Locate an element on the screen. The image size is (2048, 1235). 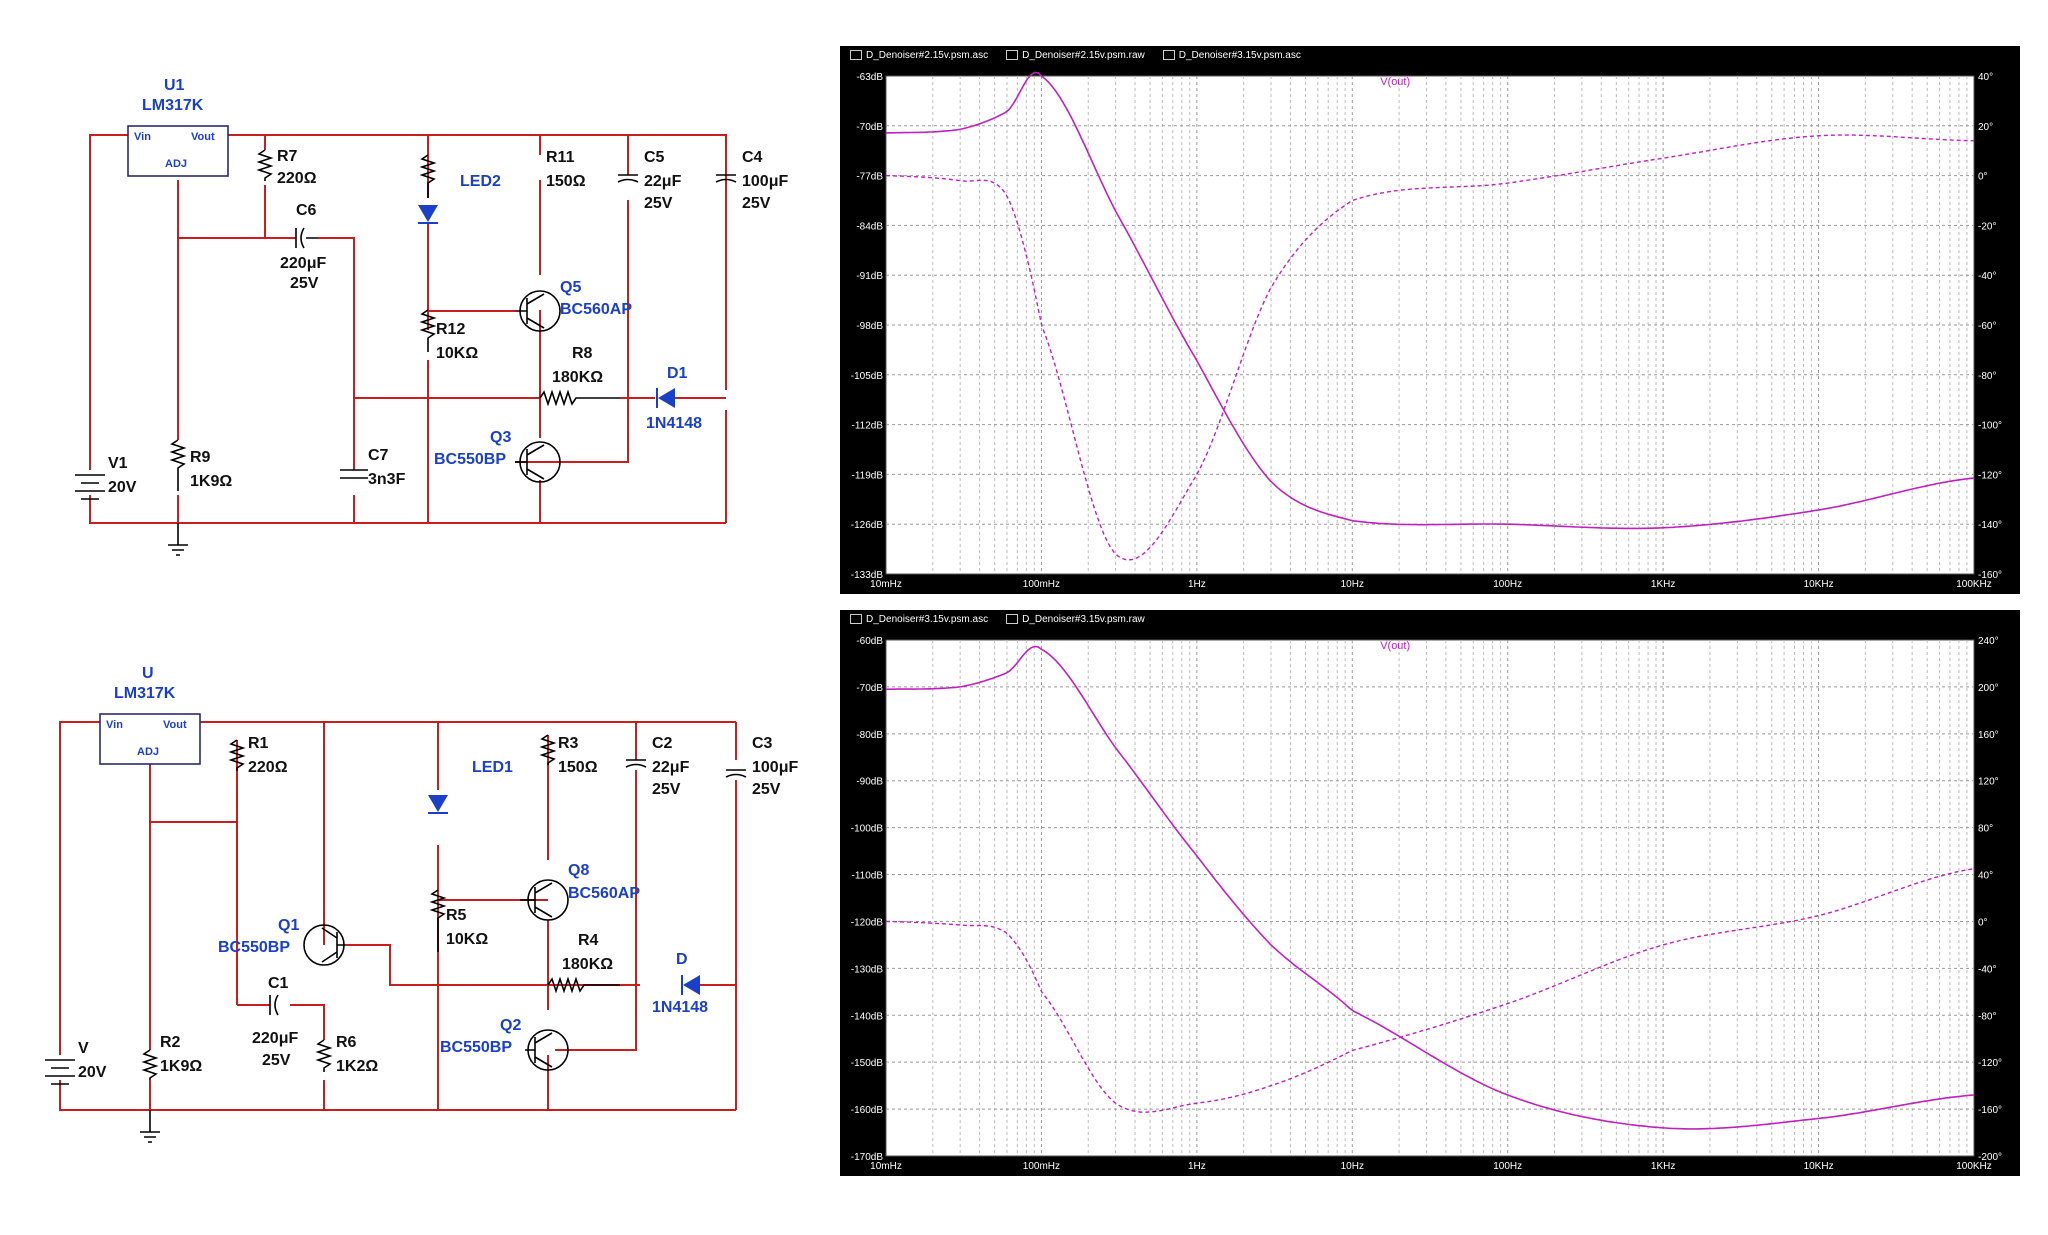
r6-ref: R6 is located at coordinates (346, 1042).